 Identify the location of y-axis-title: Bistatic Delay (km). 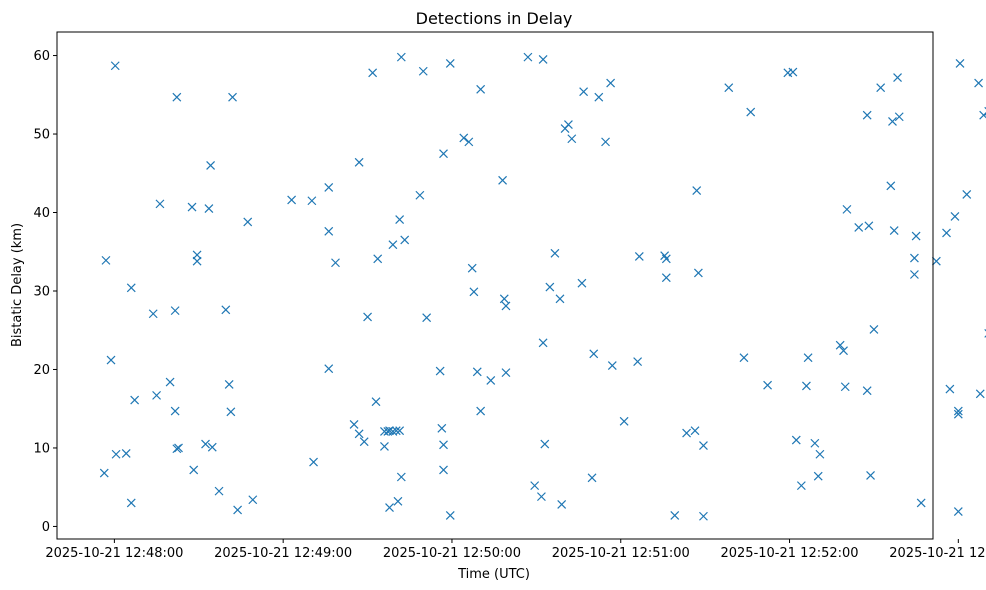
(17, 285).